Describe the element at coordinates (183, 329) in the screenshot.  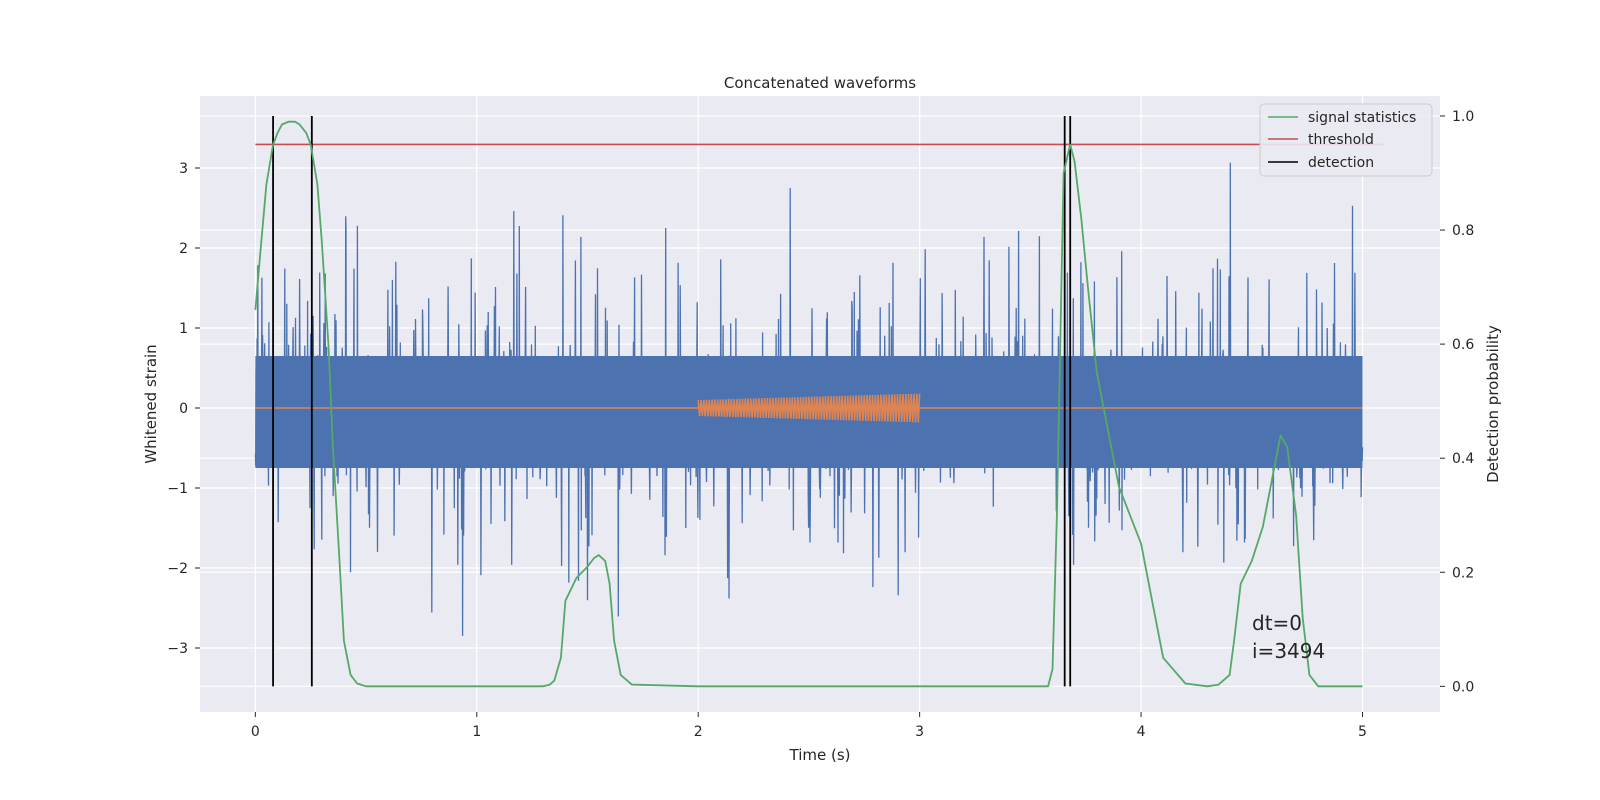
I see `y-tick-label: 1` at that location.